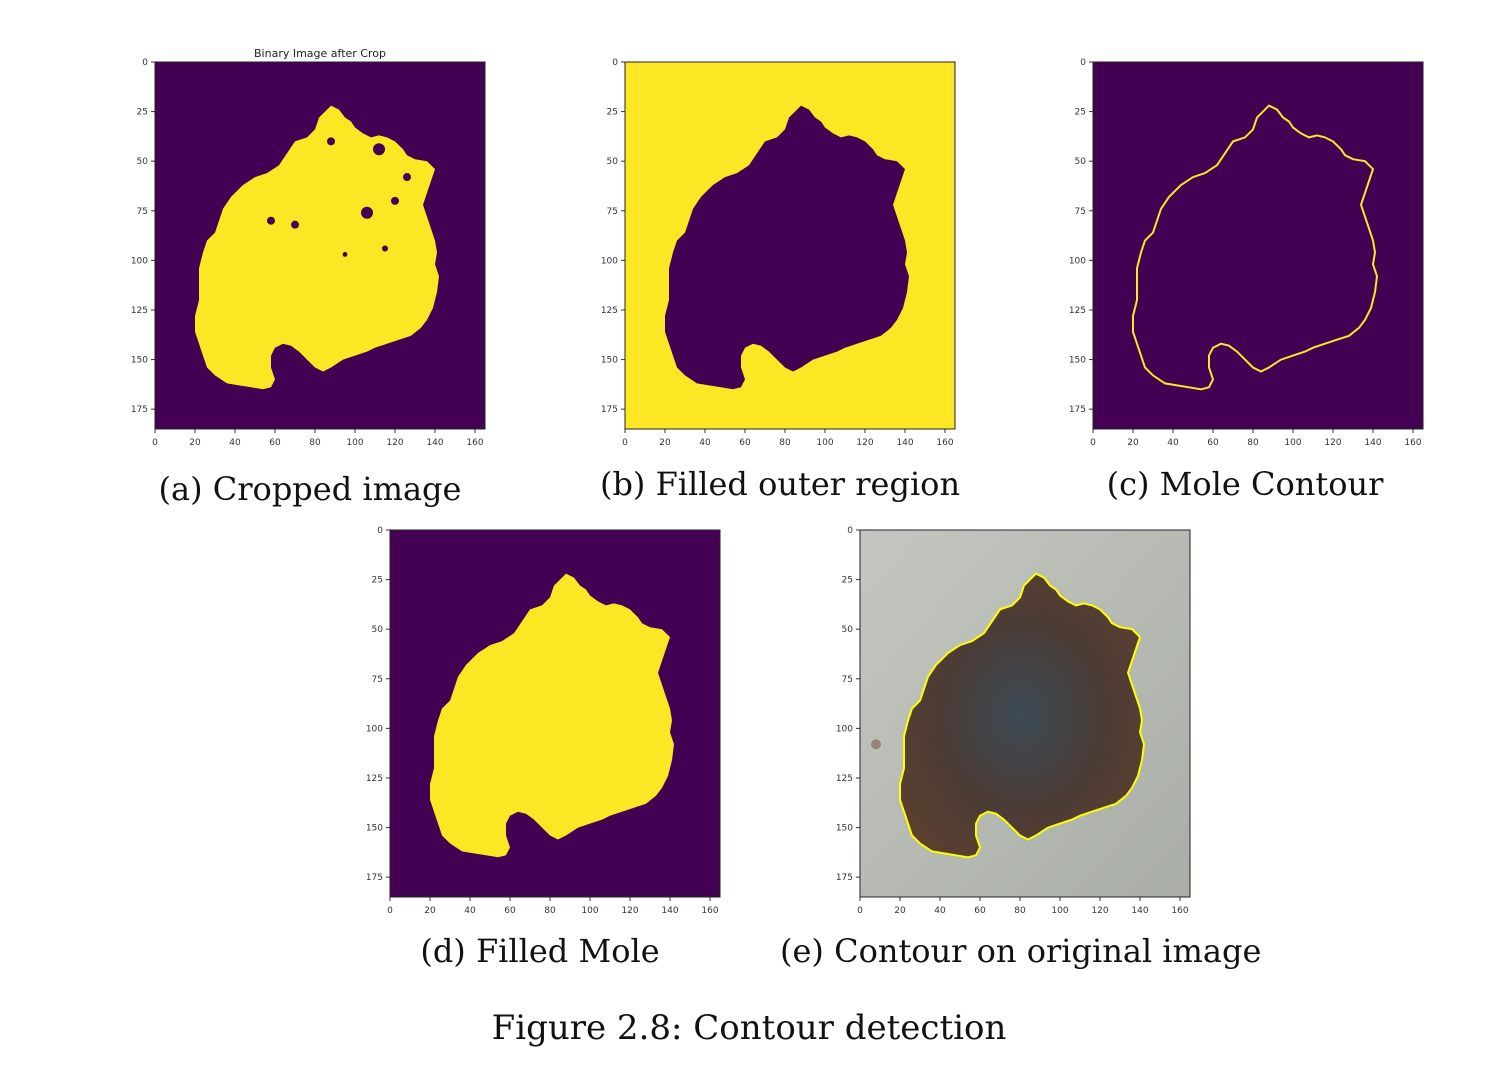 This screenshot has height=1090, width=1498. Describe the element at coordinates (310, 489) in the screenshot. I see `caption-a: (a) Cropped image` at that location.